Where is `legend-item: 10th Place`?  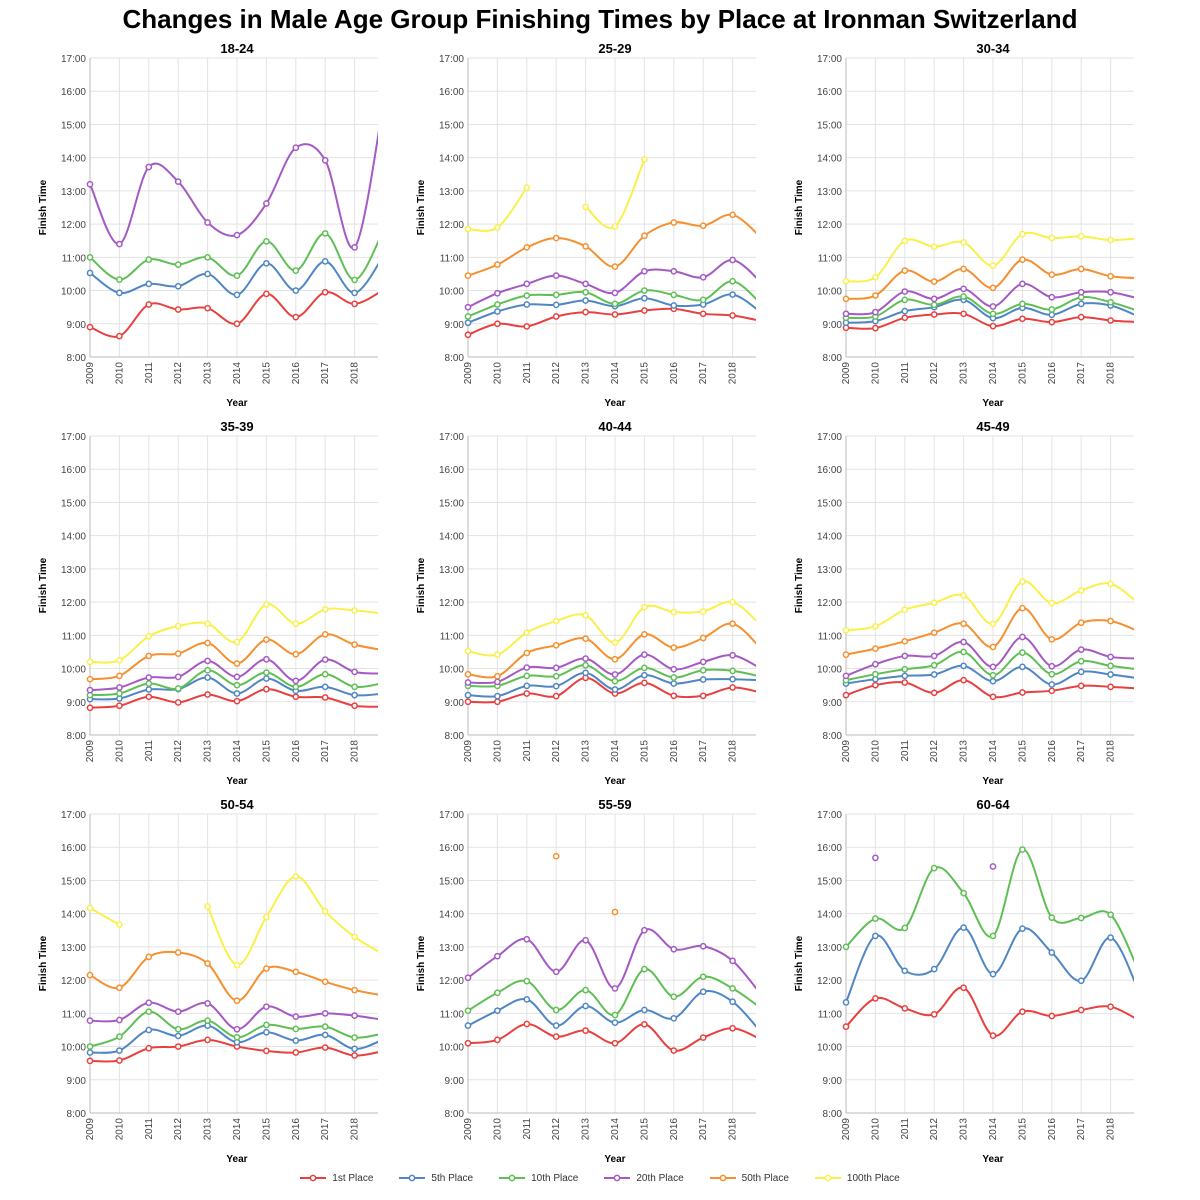 legend-item: 10th Place is located at coordinates (538, 1178).